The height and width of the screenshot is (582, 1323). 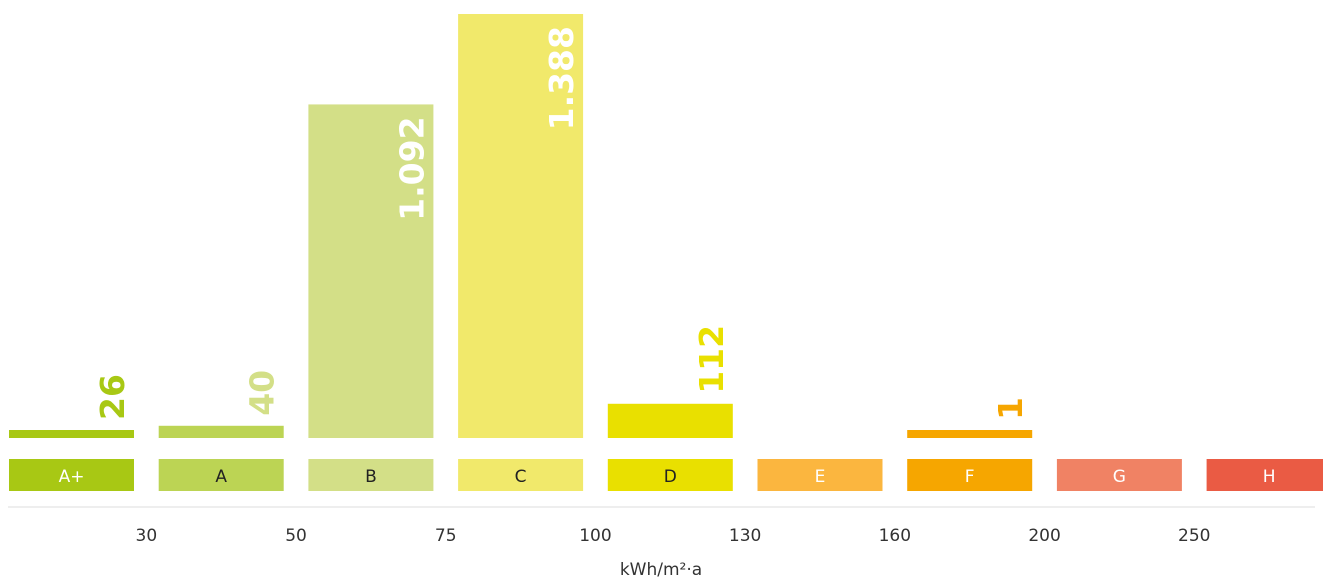 I want to click on class-label-d: D, so click(x=670, y=477).